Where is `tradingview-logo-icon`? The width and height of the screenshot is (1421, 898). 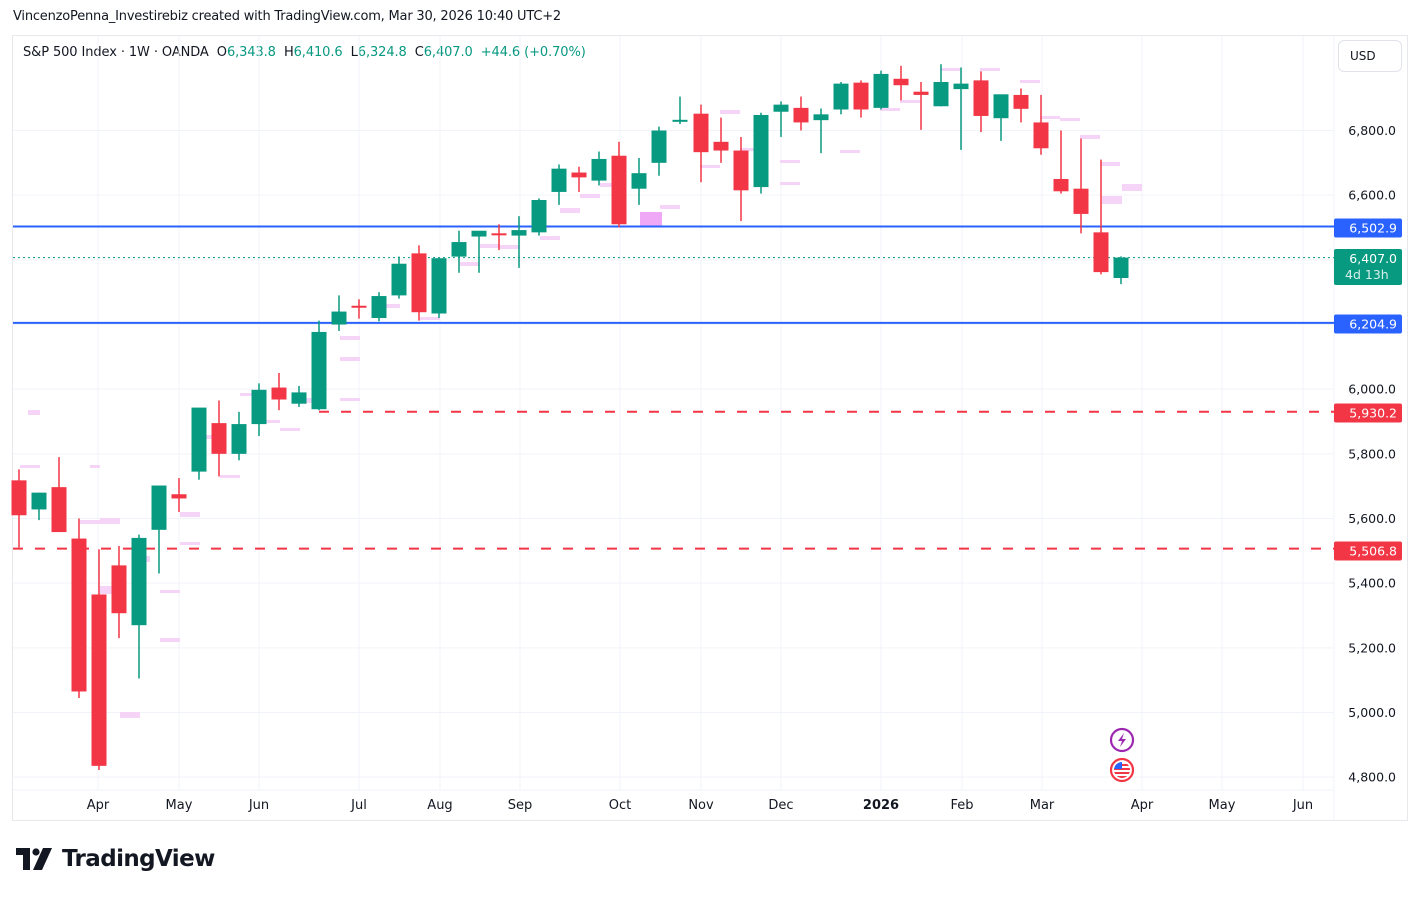 tradingview-logo-icon is located at coordinates (34, 859).